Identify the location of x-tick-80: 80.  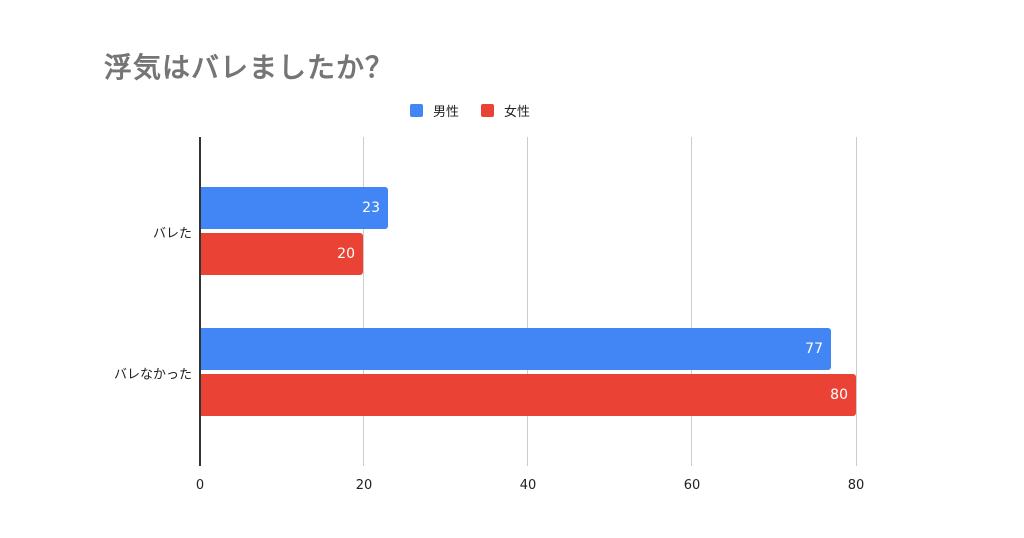
(856, 485).